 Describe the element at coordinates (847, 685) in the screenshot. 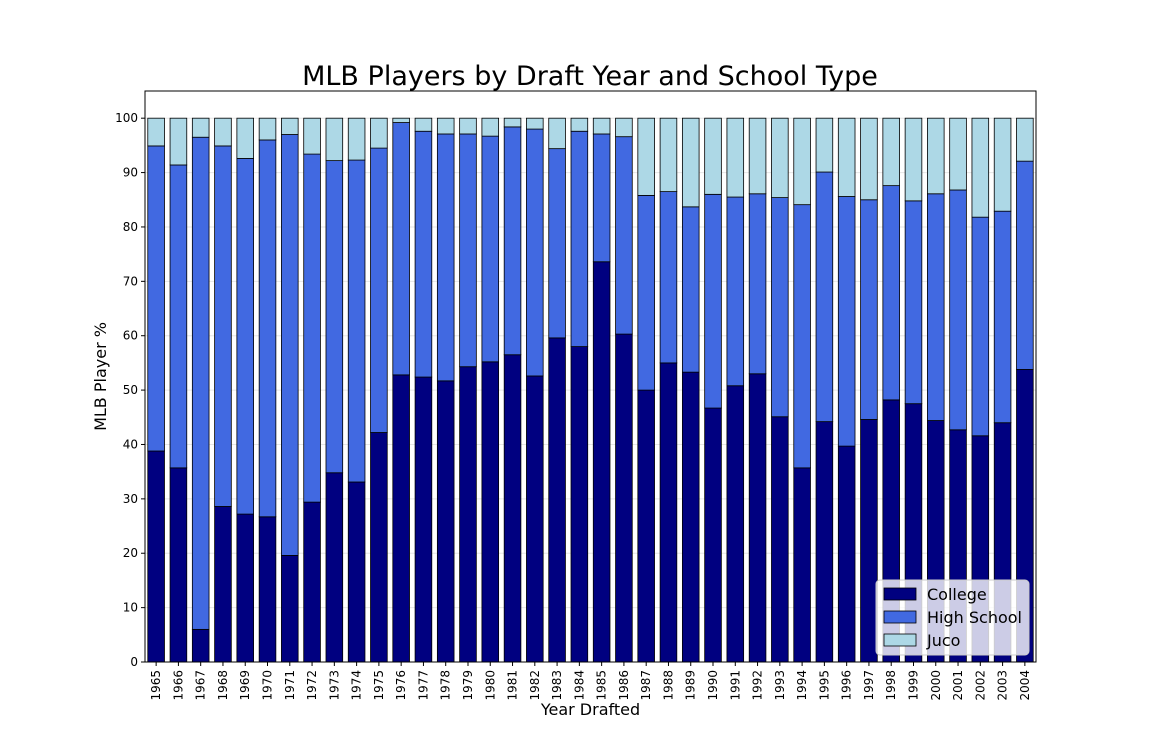

I see `x-tick-label: 1996` at that location.